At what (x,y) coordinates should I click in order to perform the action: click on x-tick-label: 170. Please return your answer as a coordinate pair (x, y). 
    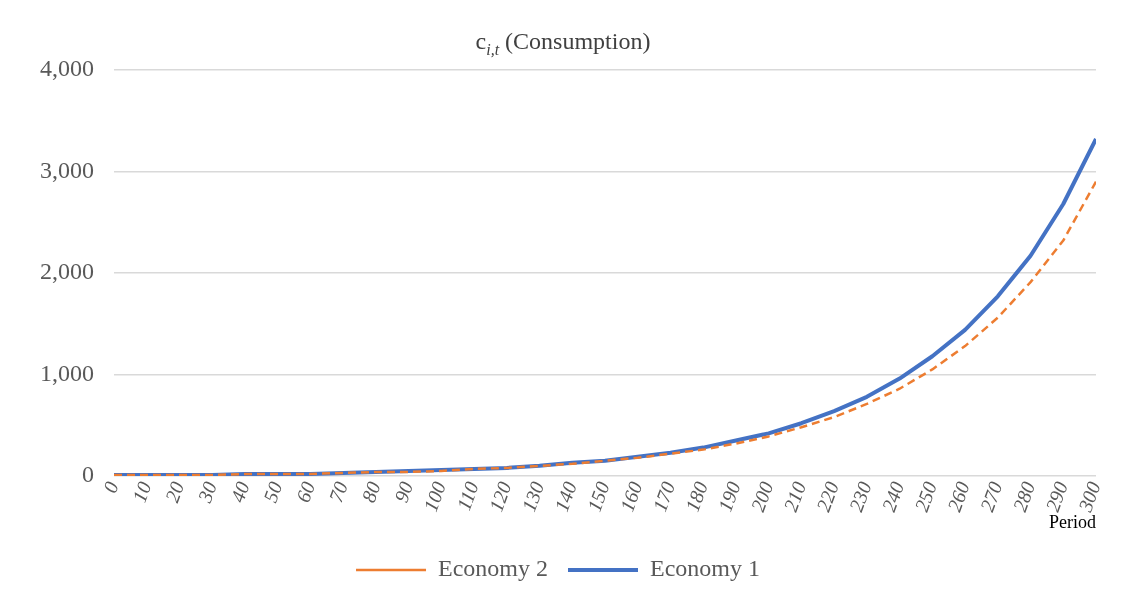
    Looking at the image, I should click on (664, 496).